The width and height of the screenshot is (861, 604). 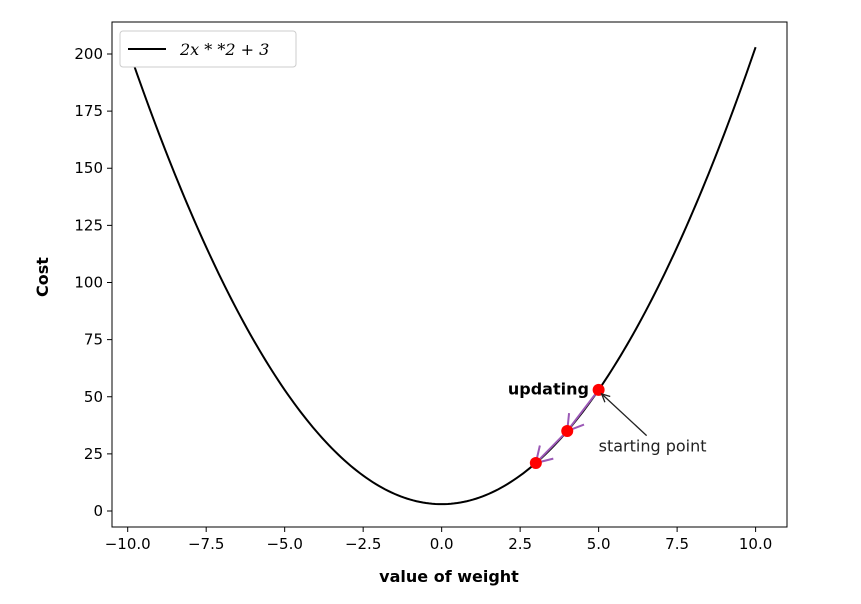 I want to click on x-tick-label: 7.5, so click(x=677, y=544).